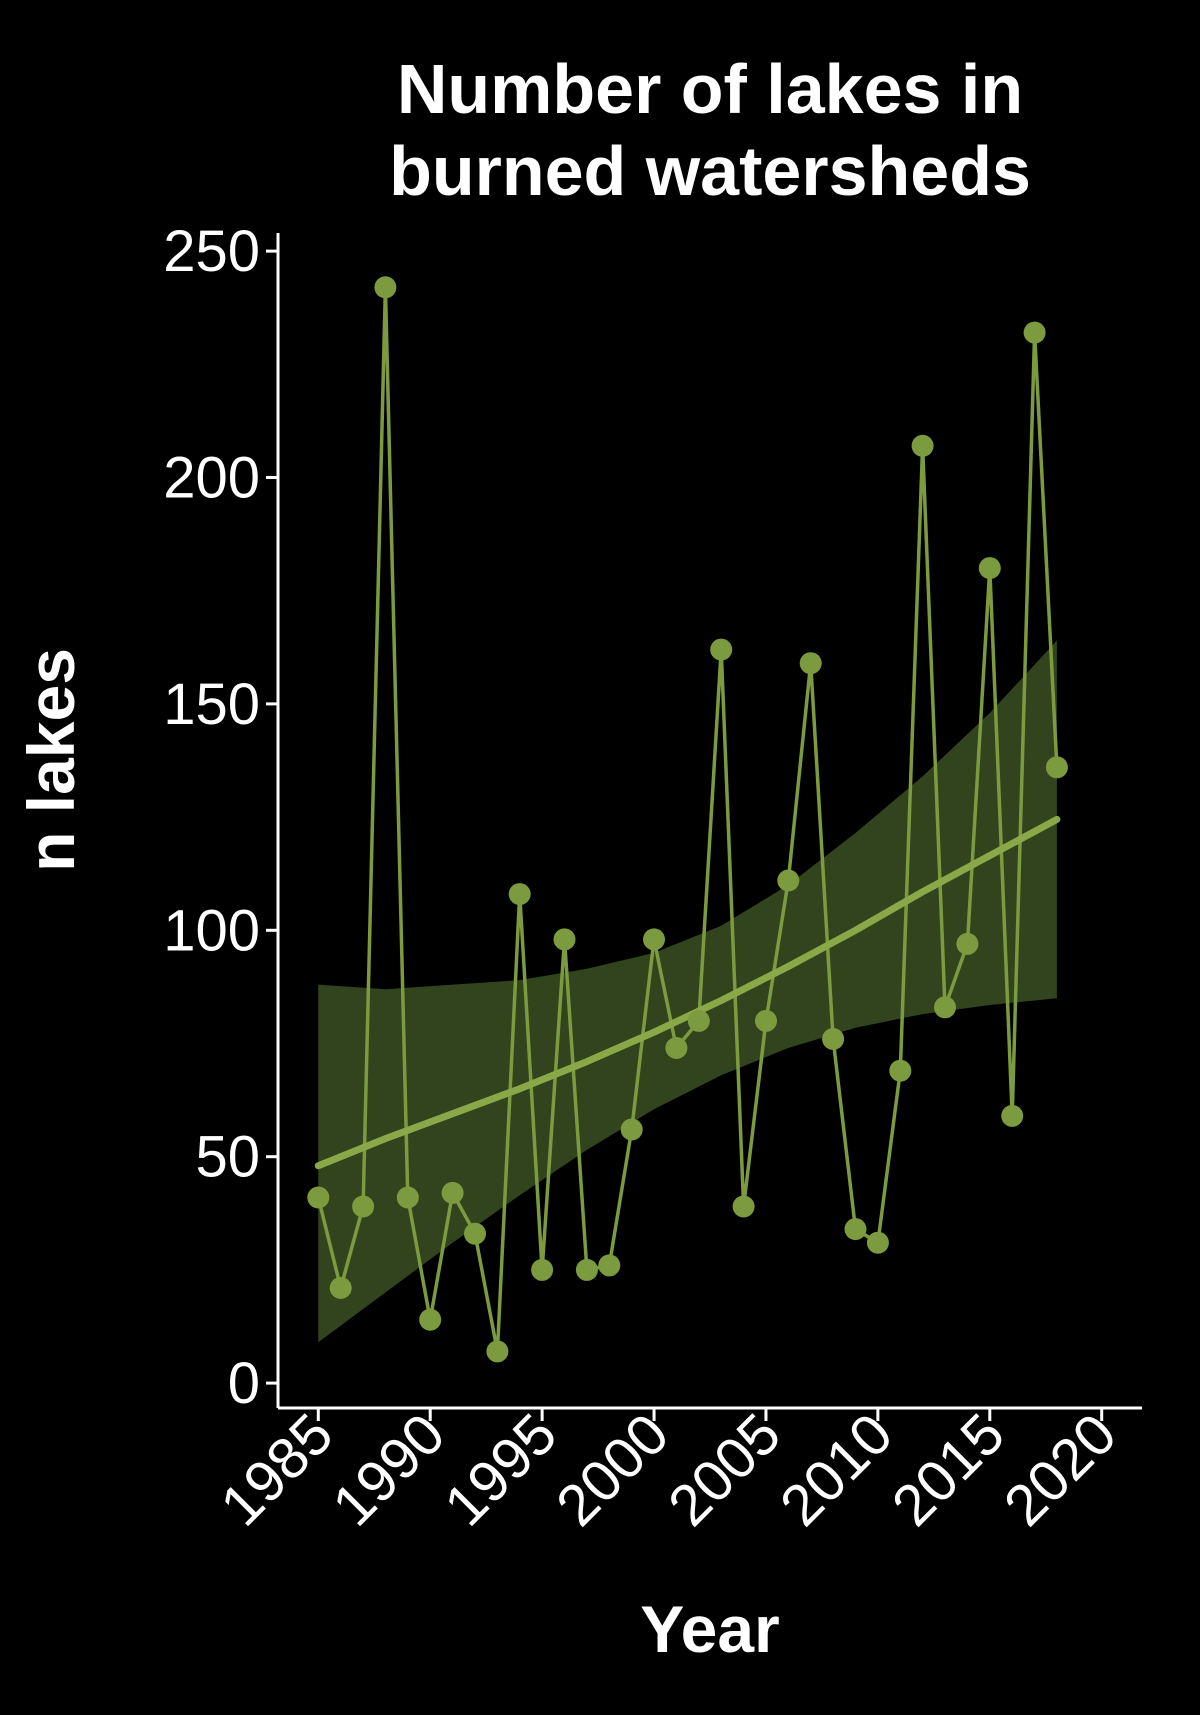 The image size is (1200, 1715). Describe the element at coordinates (833, 1039) in the screenshot. I see `data-point-2008` at that location.